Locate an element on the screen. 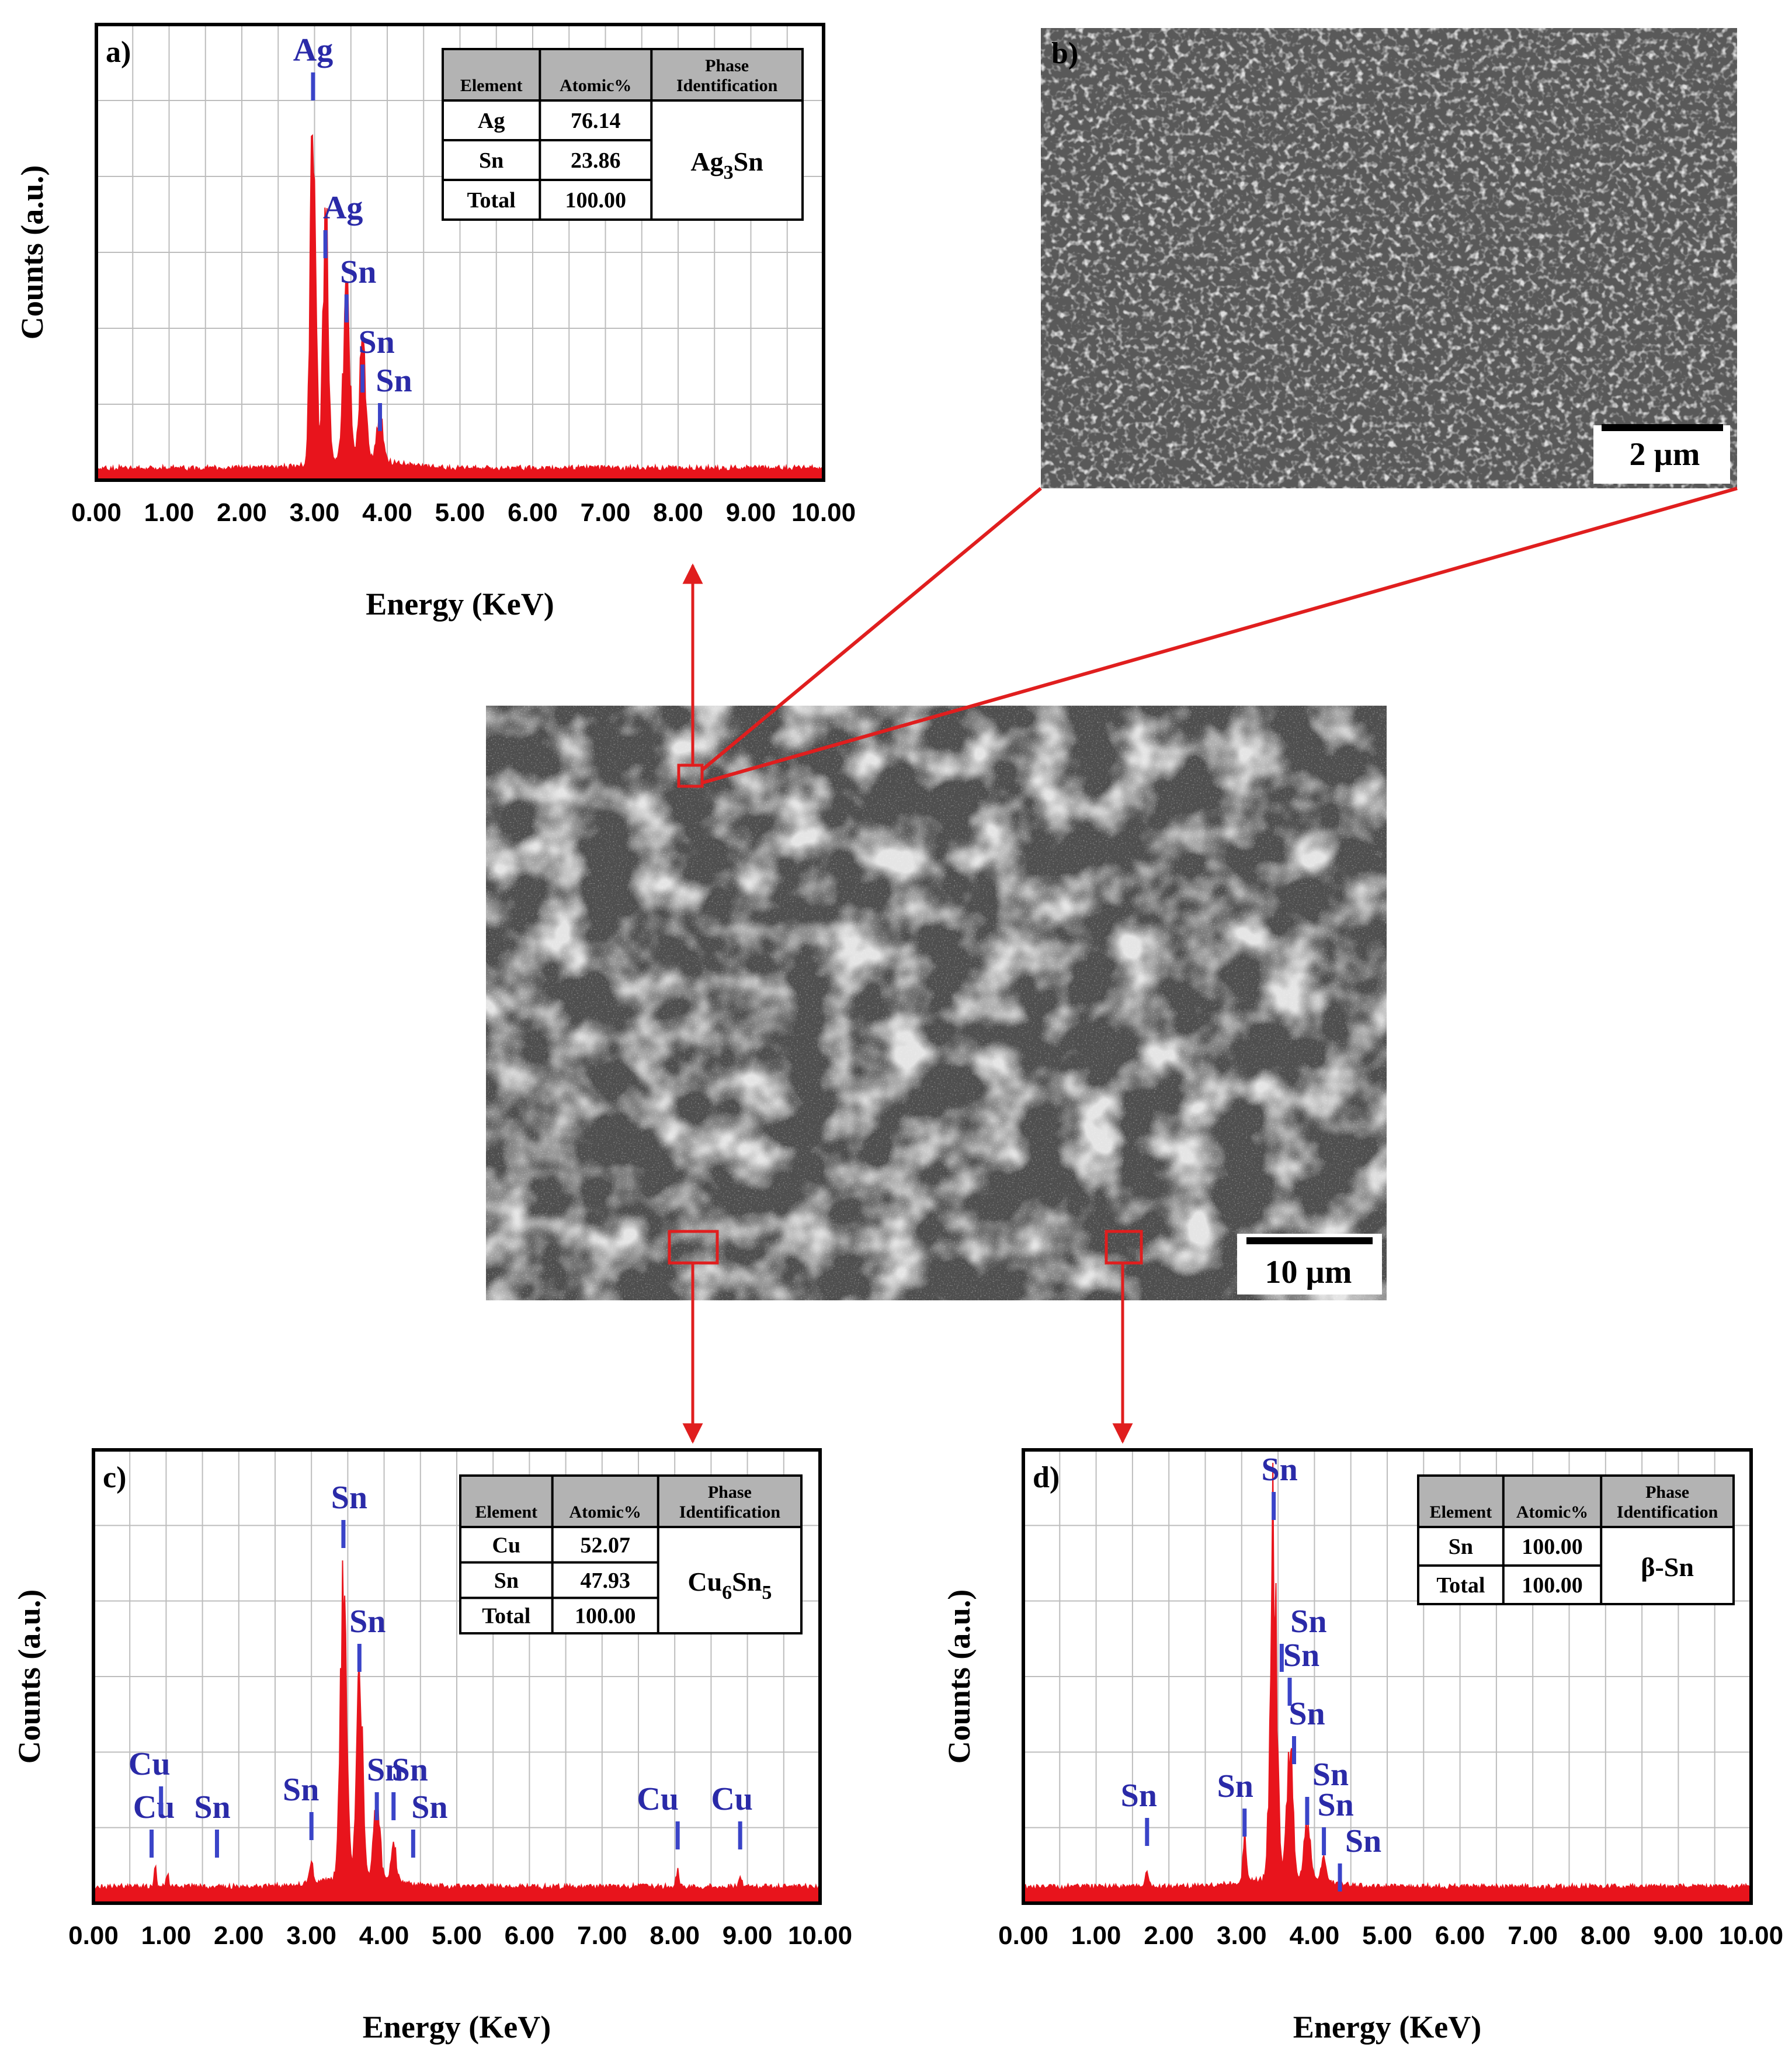 The image size is (1792, 2065). sem-zoom-scale-label: 2 µm is located at coordinates (1665, 454).